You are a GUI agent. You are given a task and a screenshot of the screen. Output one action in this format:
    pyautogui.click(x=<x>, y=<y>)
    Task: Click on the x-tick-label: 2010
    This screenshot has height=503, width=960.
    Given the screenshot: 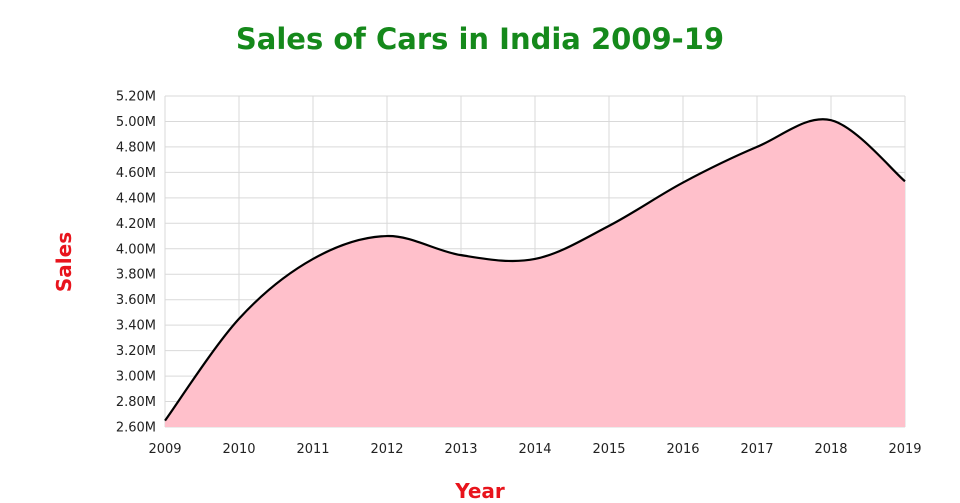 What is the action you would take?
    pyautogui.click(x=238, y=449)
    